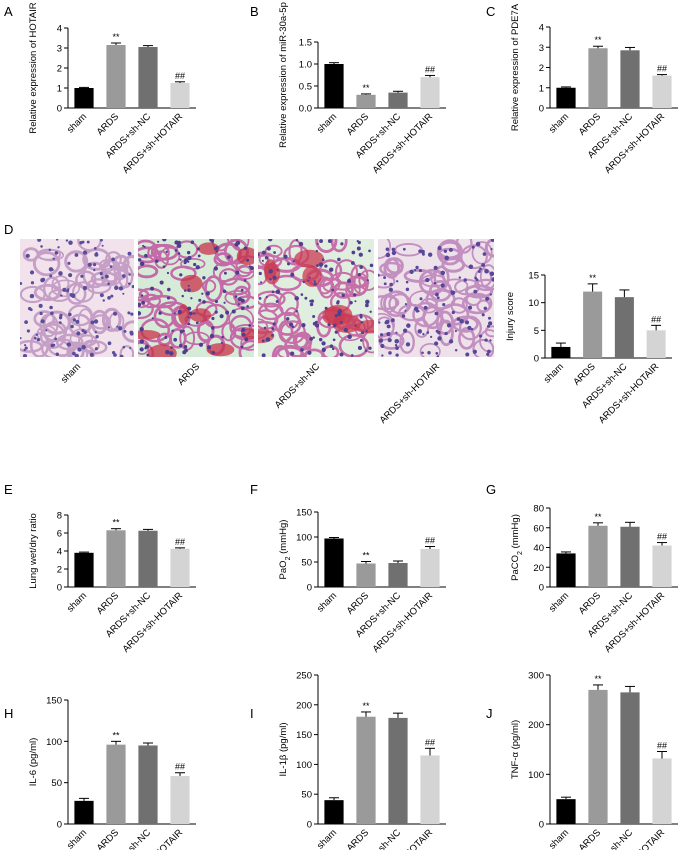  Describe the element at coordinates (538, 548) in the screenshot. I see `y-tick-label: 40` at that location.